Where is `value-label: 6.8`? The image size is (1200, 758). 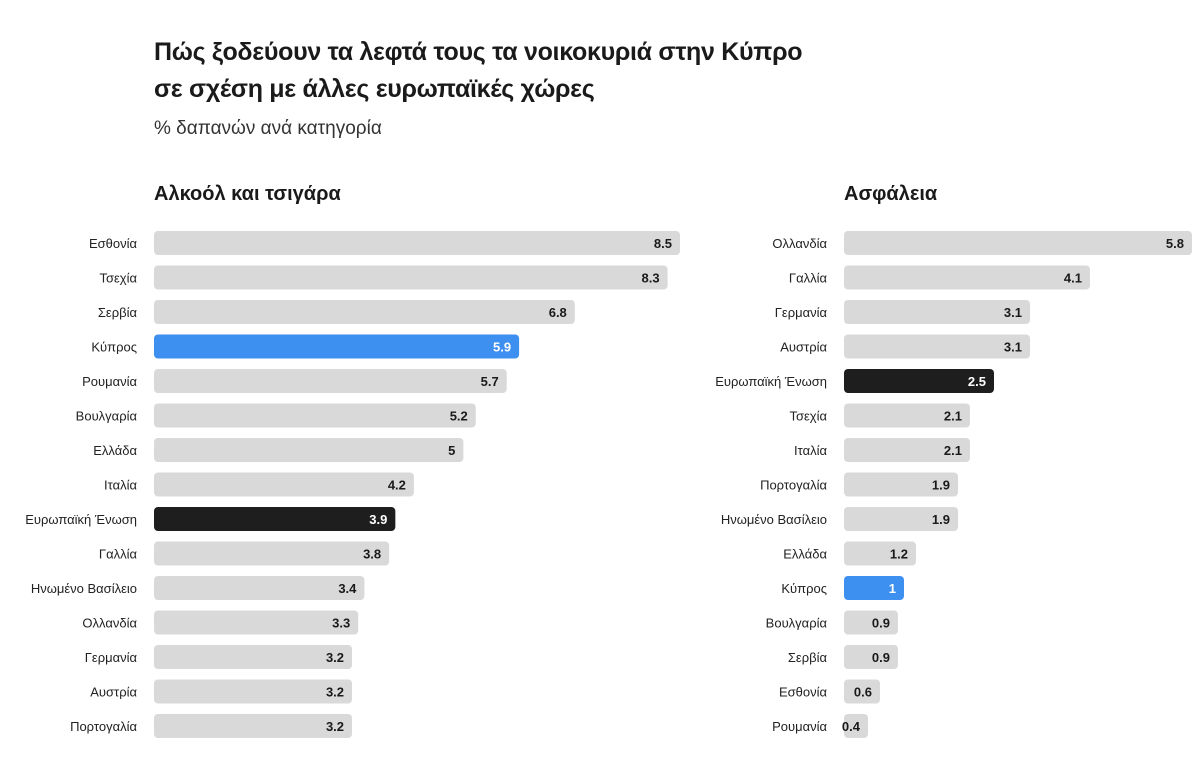 value-label: 6.8 is located at coordinates (558, 312).